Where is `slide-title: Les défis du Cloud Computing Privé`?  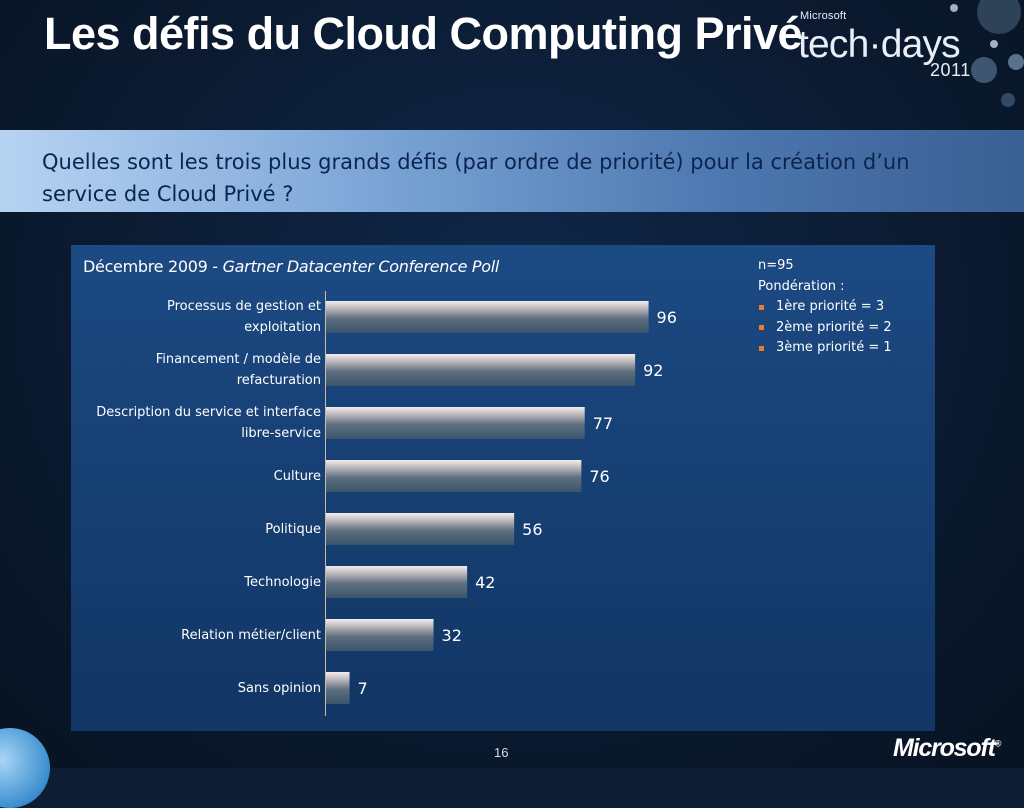
slide-title: Les défis du Cloud Computing Privé is located at coordinates (423, 33).